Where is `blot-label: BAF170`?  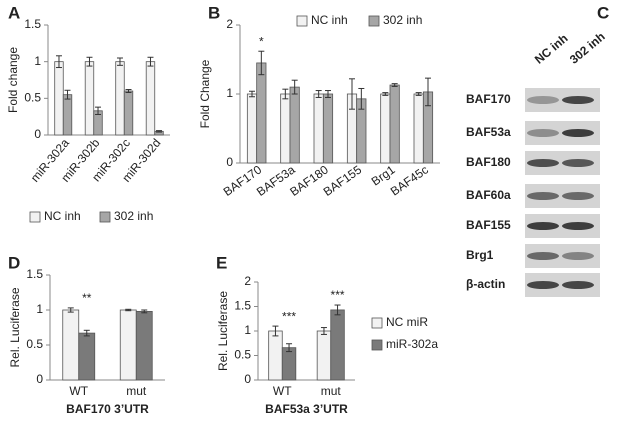
blot-label: BAF170 is located at coordinates (488, 99).